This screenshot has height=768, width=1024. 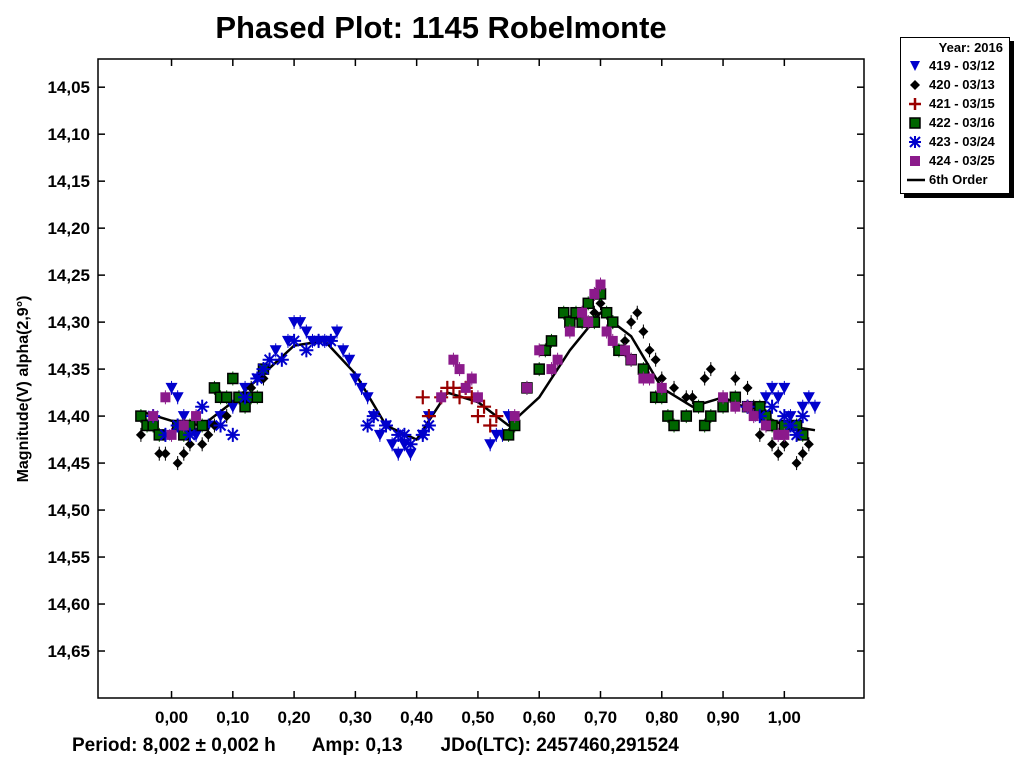 I want to click on legend-label: 419 - 03/12, so click(x=962, y=65).